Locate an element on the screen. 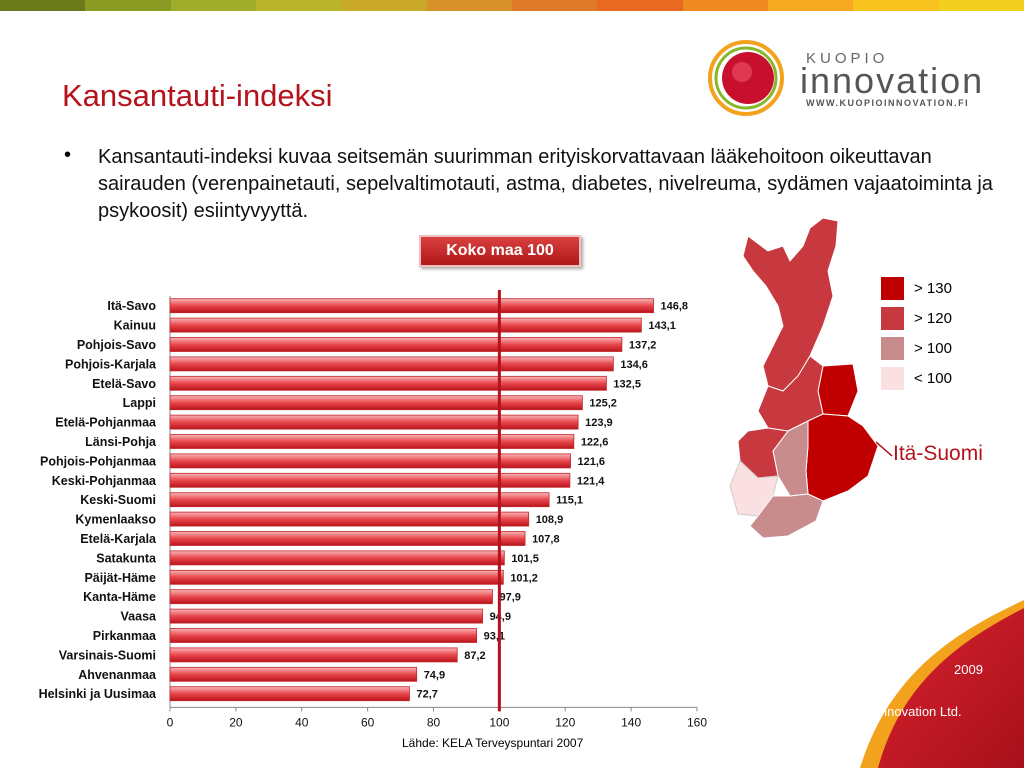  x-tick-label: 80 is located at coordinates (434, 722).